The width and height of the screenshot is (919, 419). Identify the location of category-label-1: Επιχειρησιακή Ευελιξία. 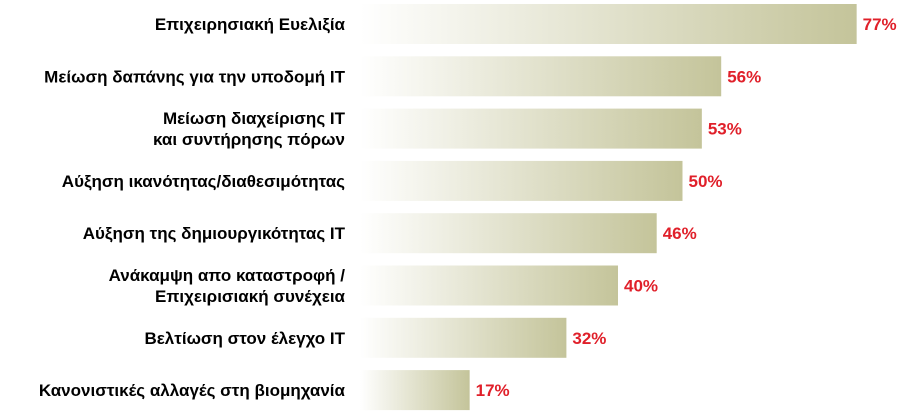
(250, 24).